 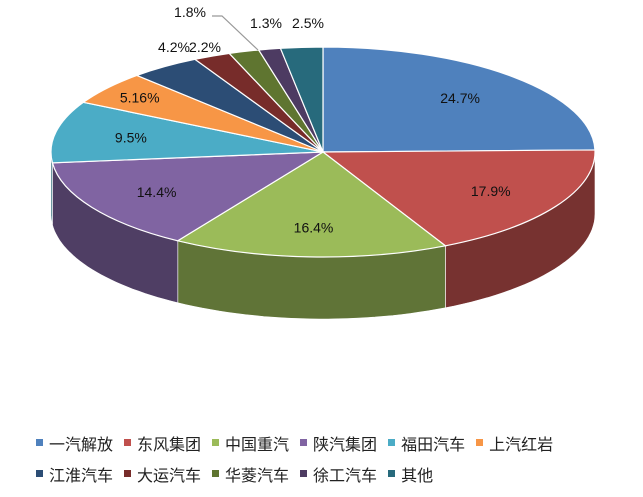 I want to click on data-label: 5.16%, so click(x=140, y=98).